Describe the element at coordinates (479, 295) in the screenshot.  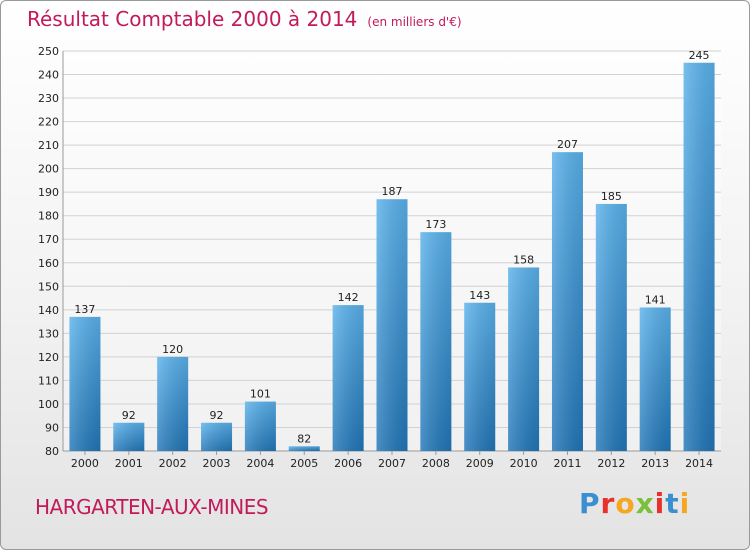
I see `data-label: 143` at that location.